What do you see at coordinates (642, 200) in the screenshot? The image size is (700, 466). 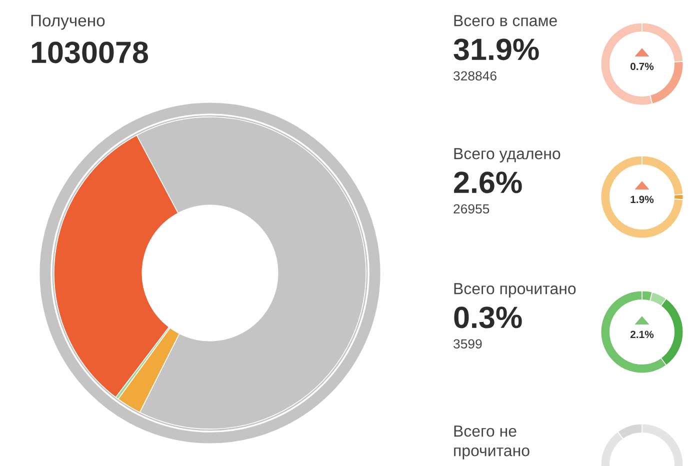 I see `text: 1.9%` at bounding box center [642, 200].